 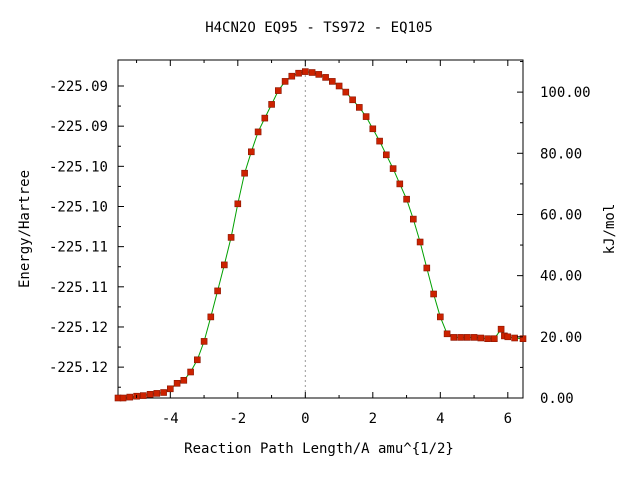 What do you see at coordinates (373, 419) in the screenshot?
I see `x-tick-label: 2` at bounding box center [373, 419].